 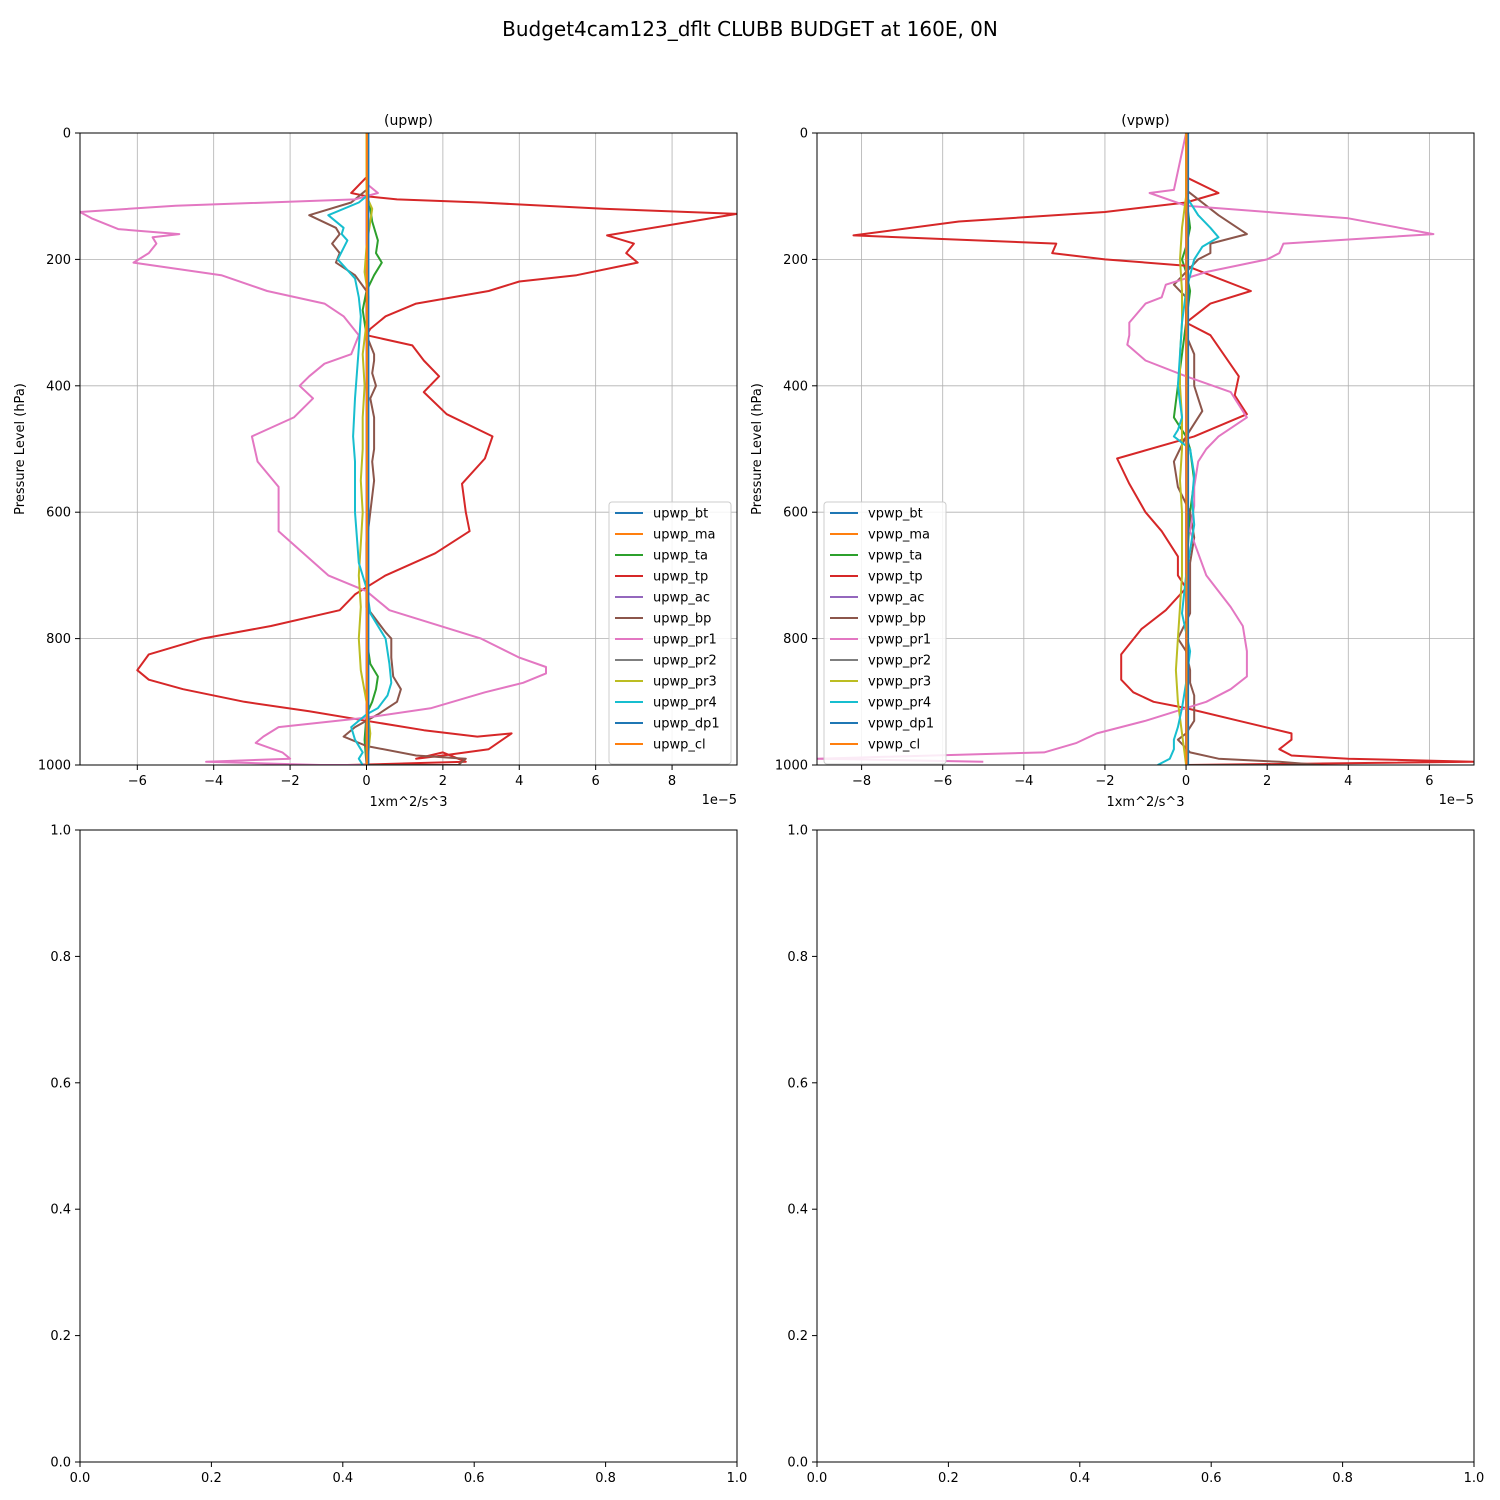 I want to click on legend-entry: vpwp_bt, so click(x=895, y=514).